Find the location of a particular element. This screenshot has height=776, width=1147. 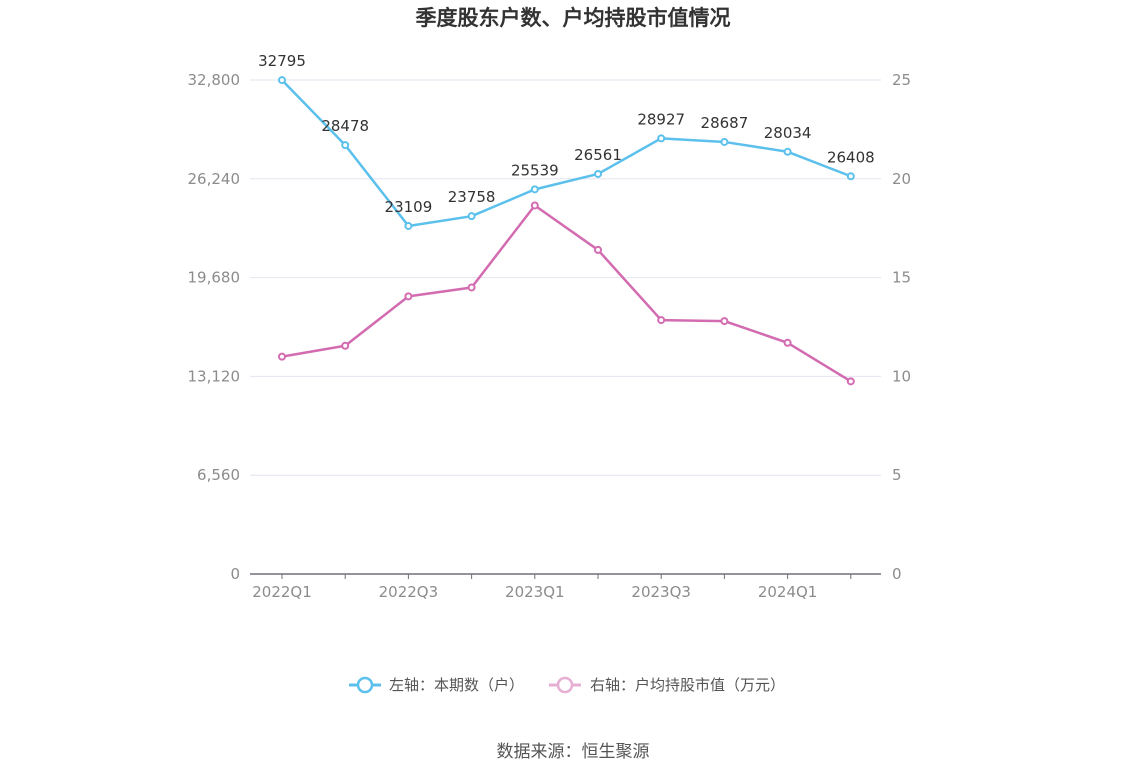

left-axis-tick-label: 19,680 is located at coordinates (214, 278).